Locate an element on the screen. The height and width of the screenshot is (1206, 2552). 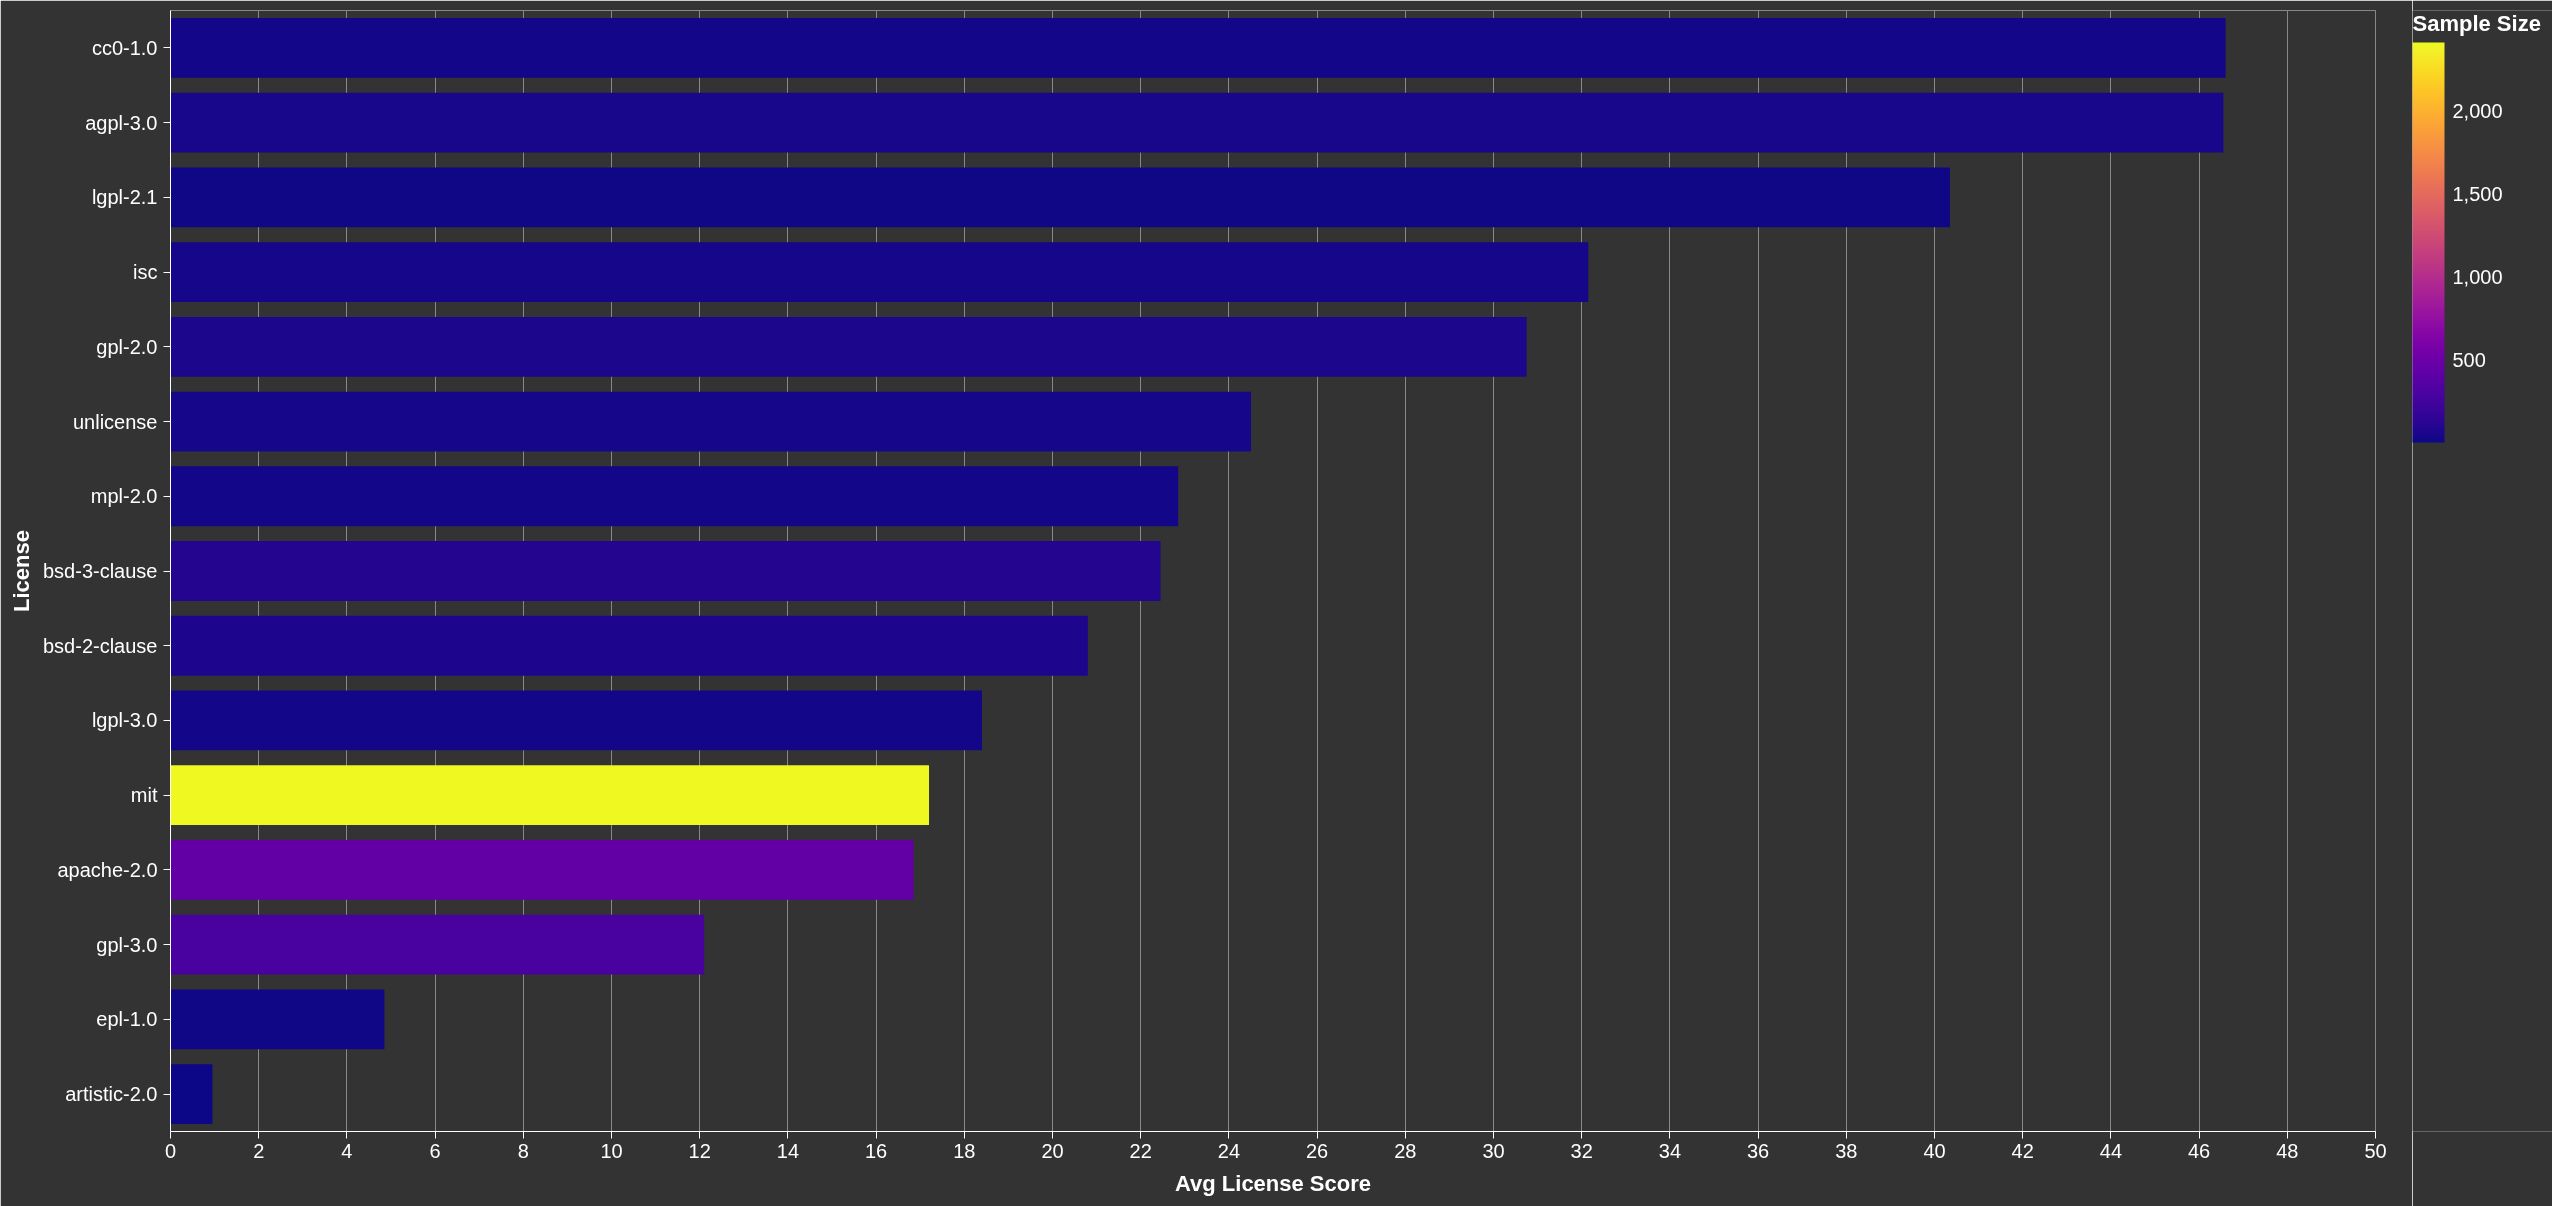
color-bar-title: Sample Size is located at coordinates (2476, 23).